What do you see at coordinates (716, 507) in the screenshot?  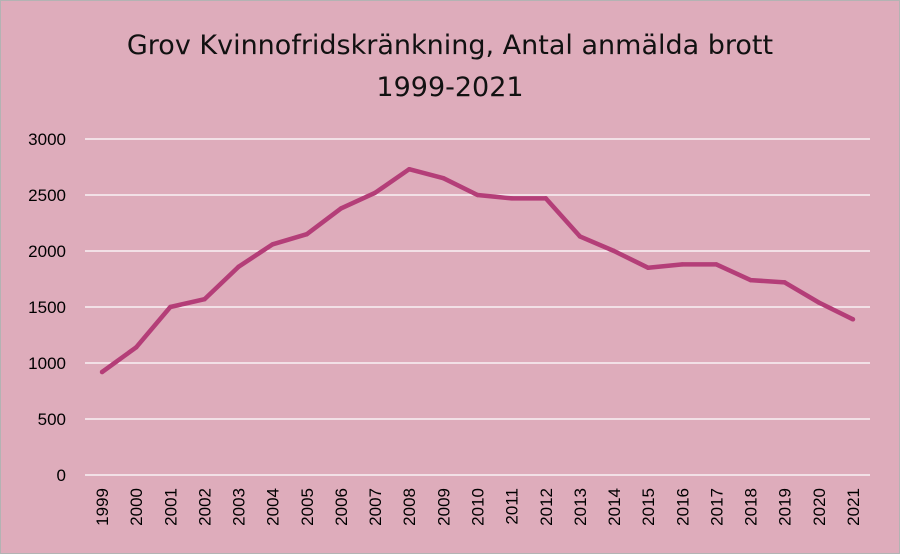 I see `x-tick-label: 2017` at bounding box center [716, 507].